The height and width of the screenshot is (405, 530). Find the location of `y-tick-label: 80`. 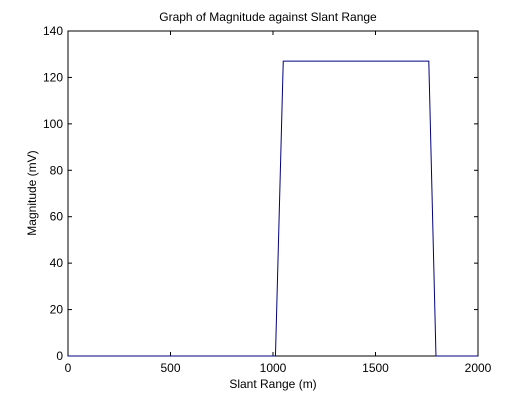

y-tick-label: 80 is located at coordinates (57, 170).